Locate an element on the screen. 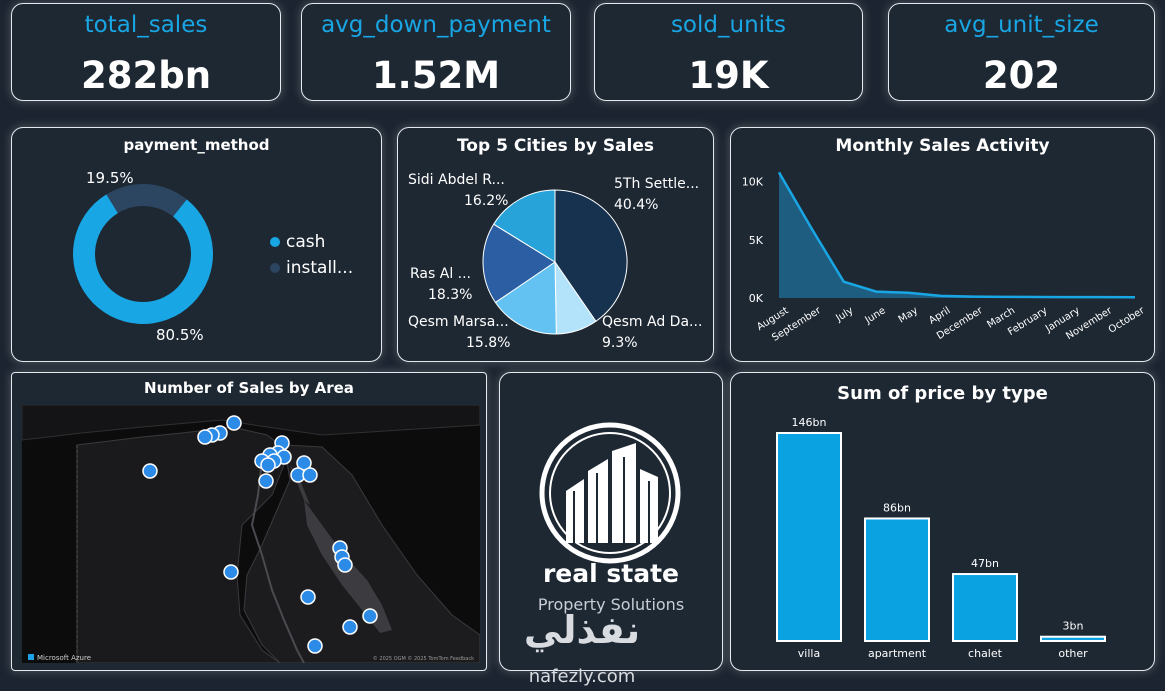 The width and height of the screenshot is (1165, 691). legend-label: cash is located at coordinates (306, 242).